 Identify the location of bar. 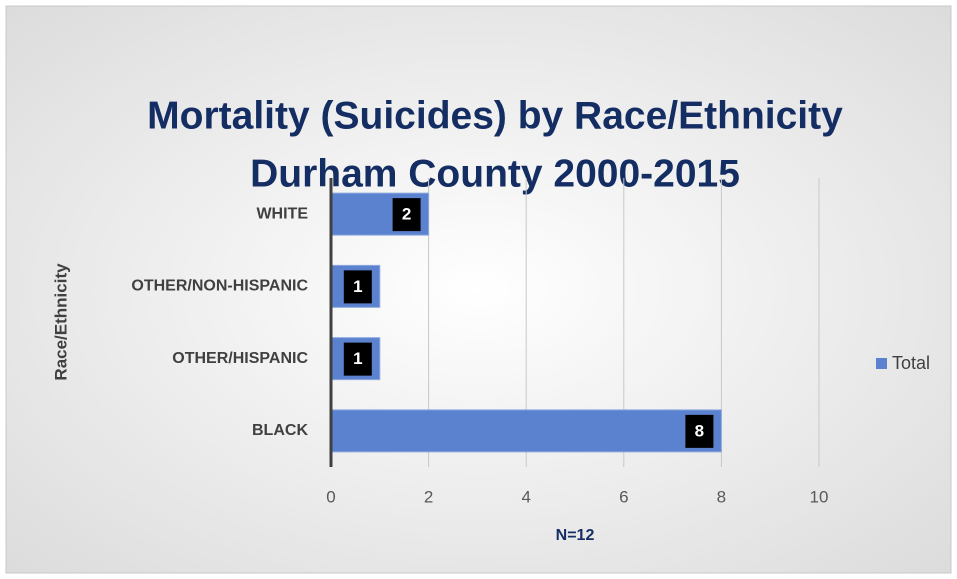
(526, 431).